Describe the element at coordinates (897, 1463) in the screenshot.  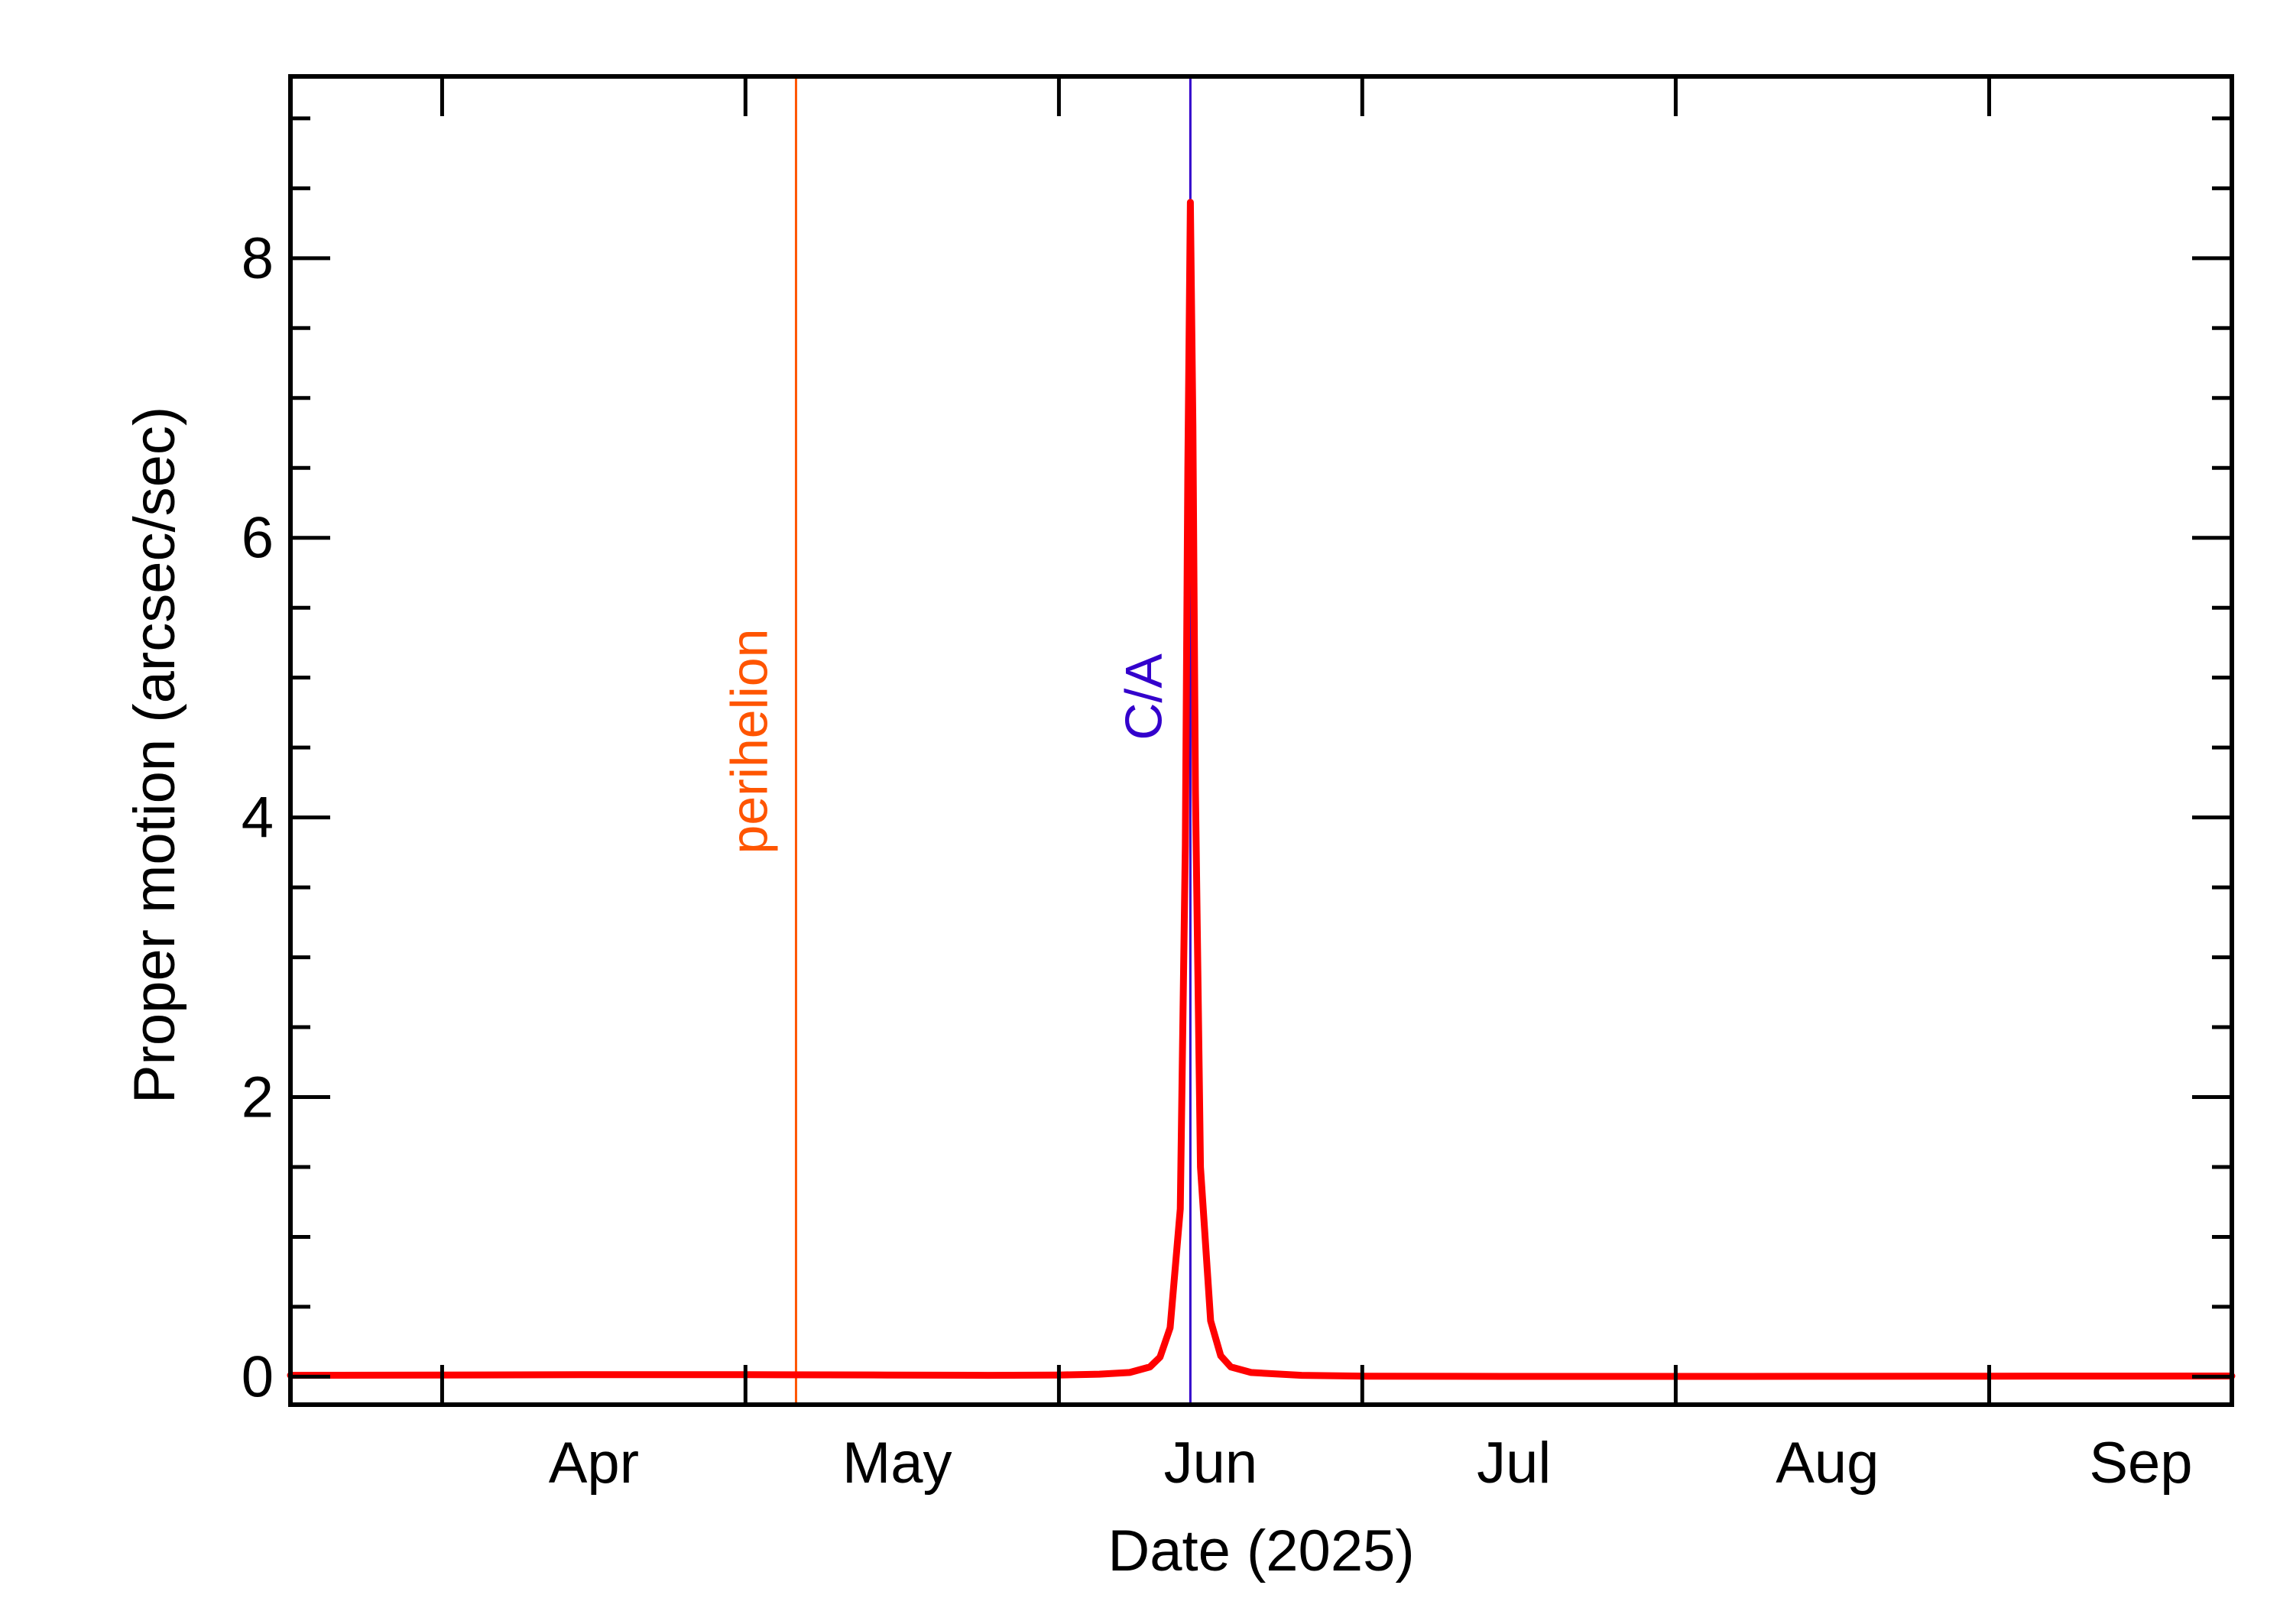
I see `x-tick-label: May` at that location.